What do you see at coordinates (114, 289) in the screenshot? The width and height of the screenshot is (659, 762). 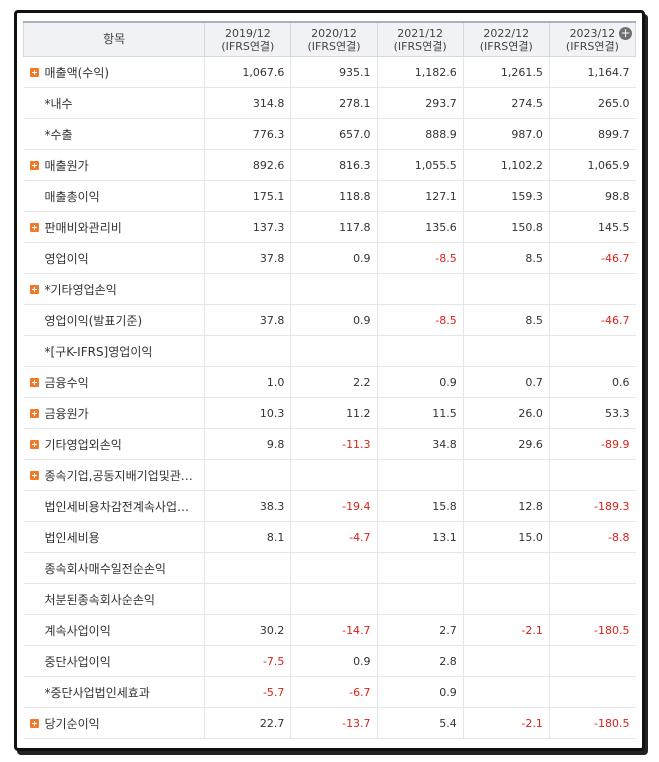 I see `row-label-cell: *기타영업손익` at bounding box center [114, 289].